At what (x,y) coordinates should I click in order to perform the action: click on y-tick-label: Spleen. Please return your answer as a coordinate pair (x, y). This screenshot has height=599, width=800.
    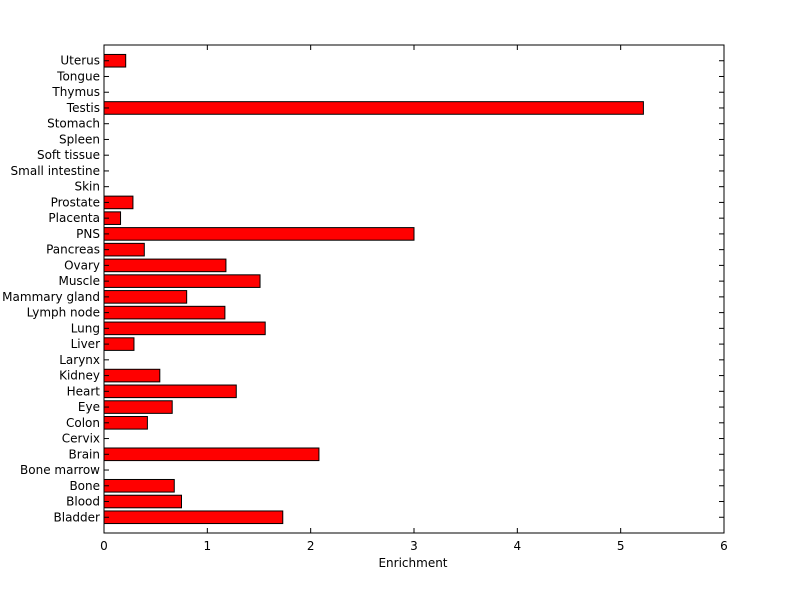
    Looking at the image, I should click on (79, 139).